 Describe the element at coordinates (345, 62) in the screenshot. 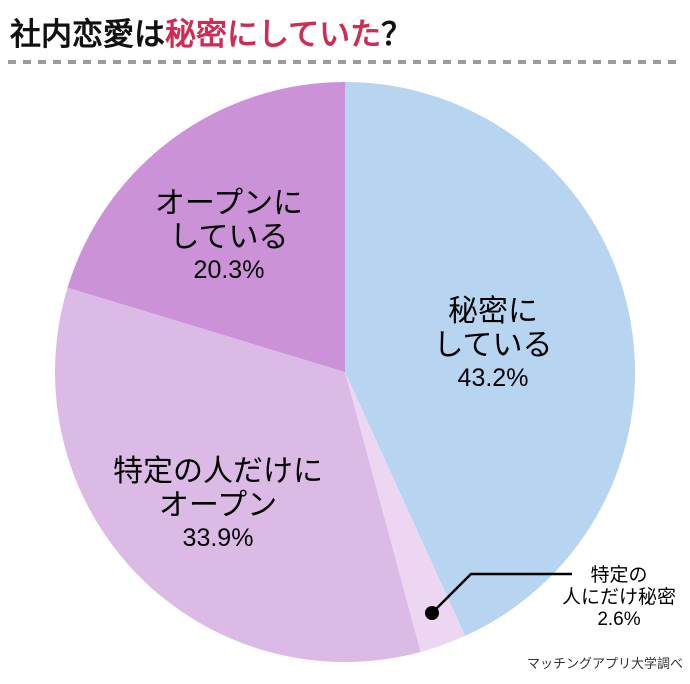

I see `dashed-divider` at that location.